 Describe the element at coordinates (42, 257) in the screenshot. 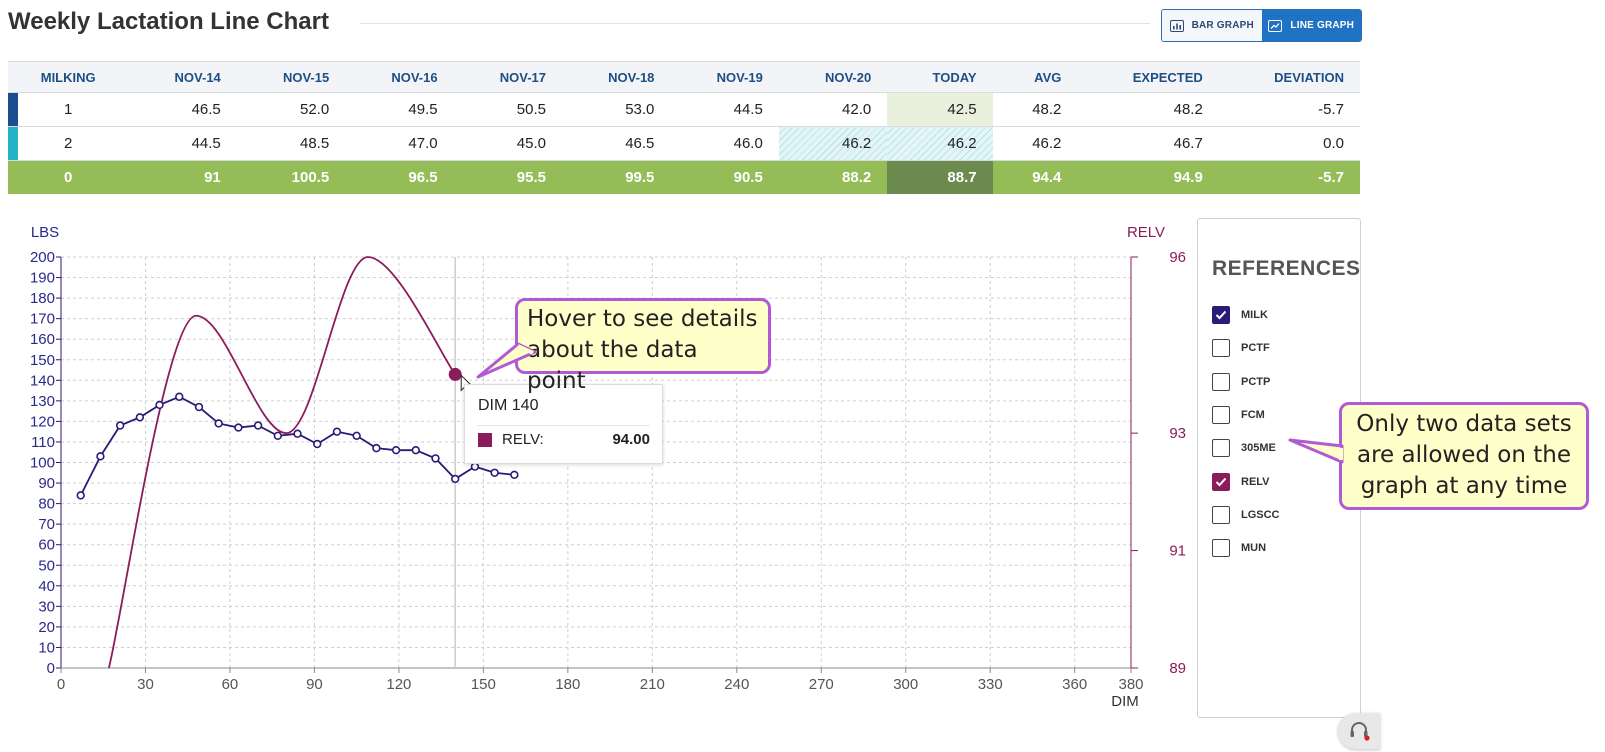

I see `y-tick-label-left: 200` at that location.